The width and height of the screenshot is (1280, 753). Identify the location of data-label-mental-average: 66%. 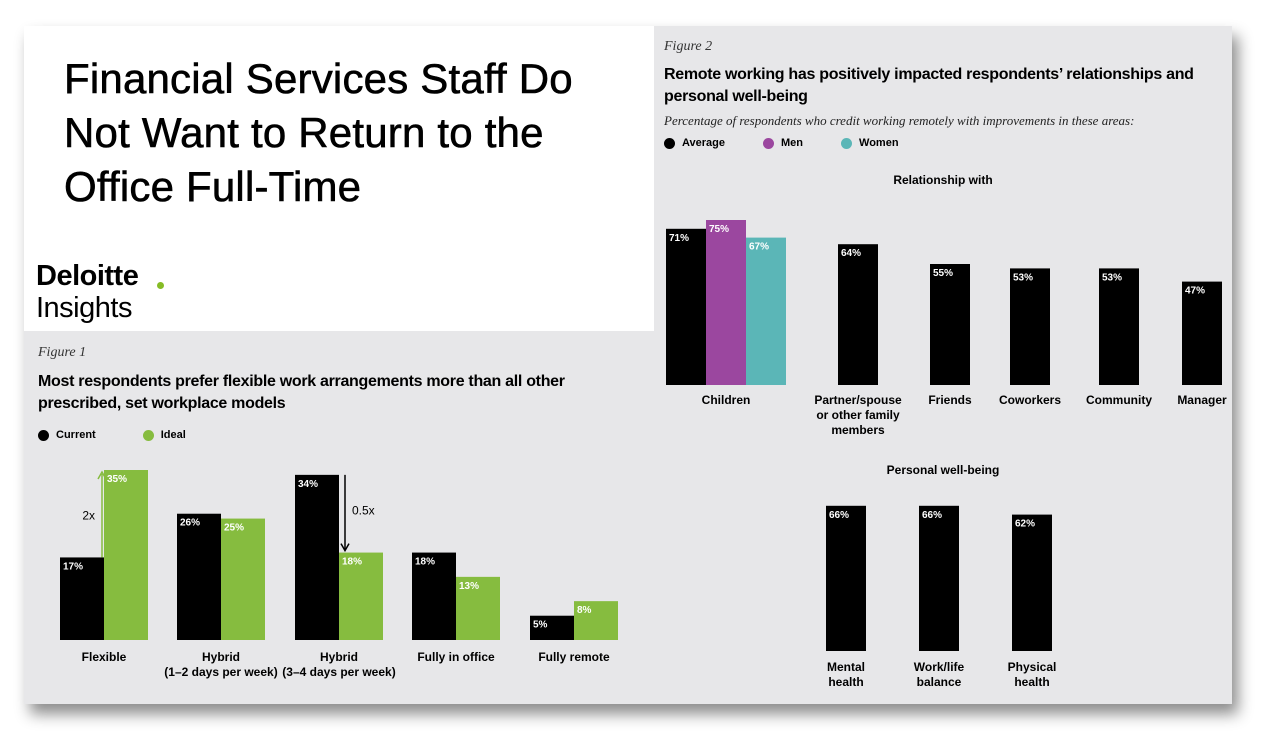
(839, 515).